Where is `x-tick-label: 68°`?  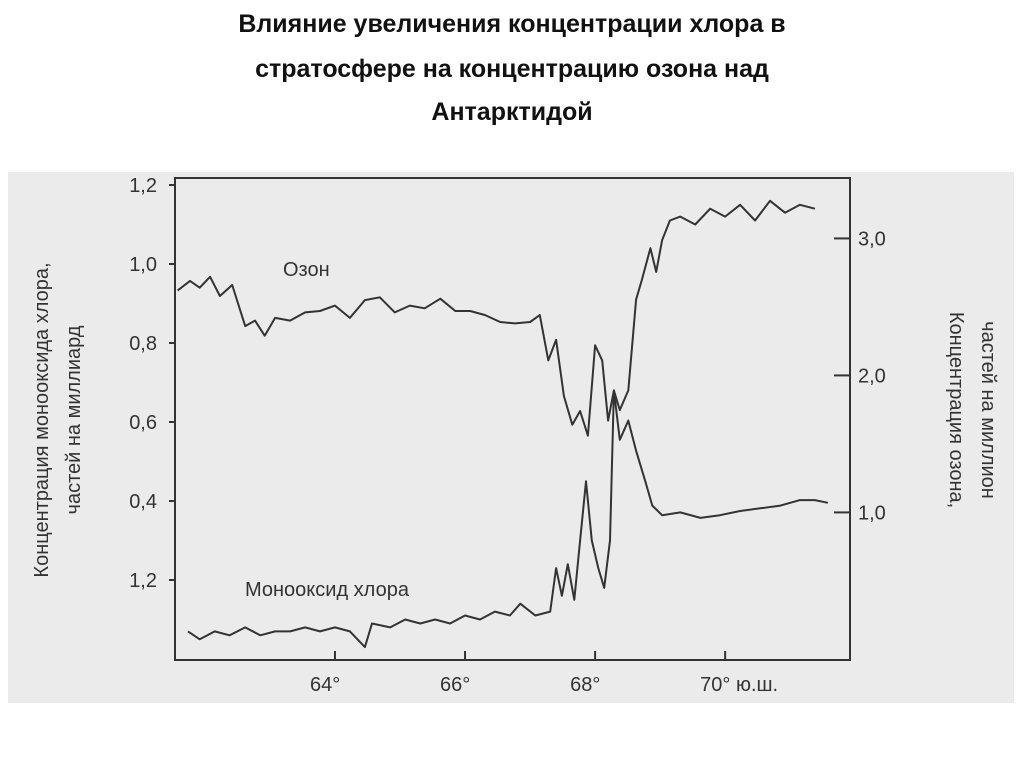
x-tick-label: 68° is located at coordinates (585, 685).